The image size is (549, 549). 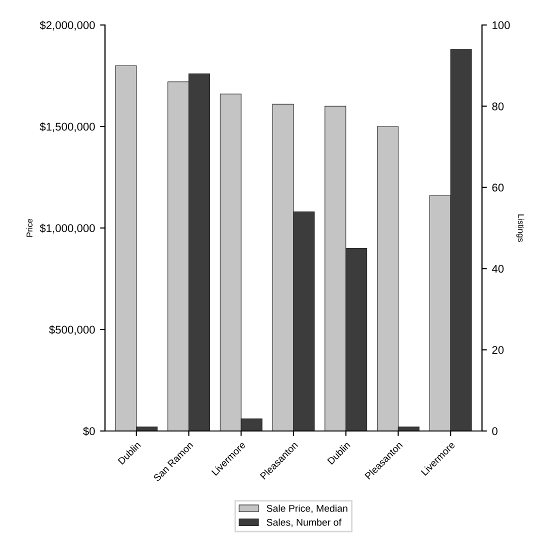 I want to click on legend-label: Sale Price, Median, so click(x=307, y=508).